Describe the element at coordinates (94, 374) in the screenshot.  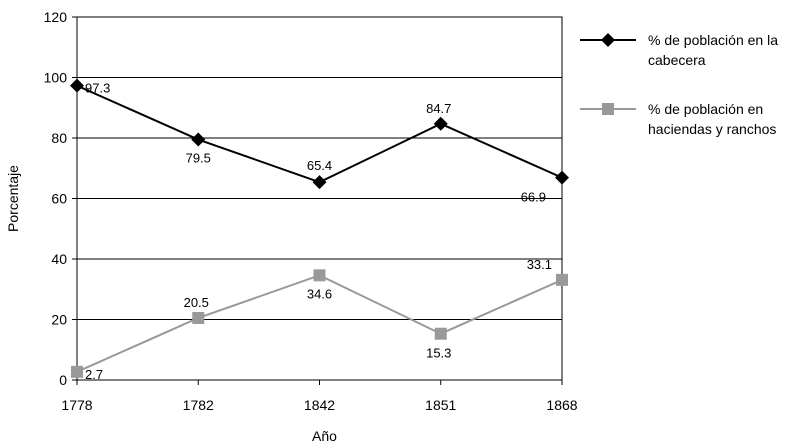
I see `data-label: 2.7` at that location.